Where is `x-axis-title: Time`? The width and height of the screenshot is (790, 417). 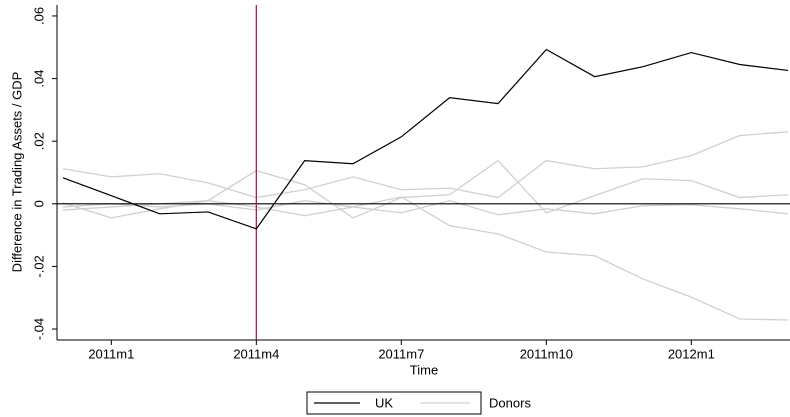
x-axis-title: Time is located at coordinates (424, 369).